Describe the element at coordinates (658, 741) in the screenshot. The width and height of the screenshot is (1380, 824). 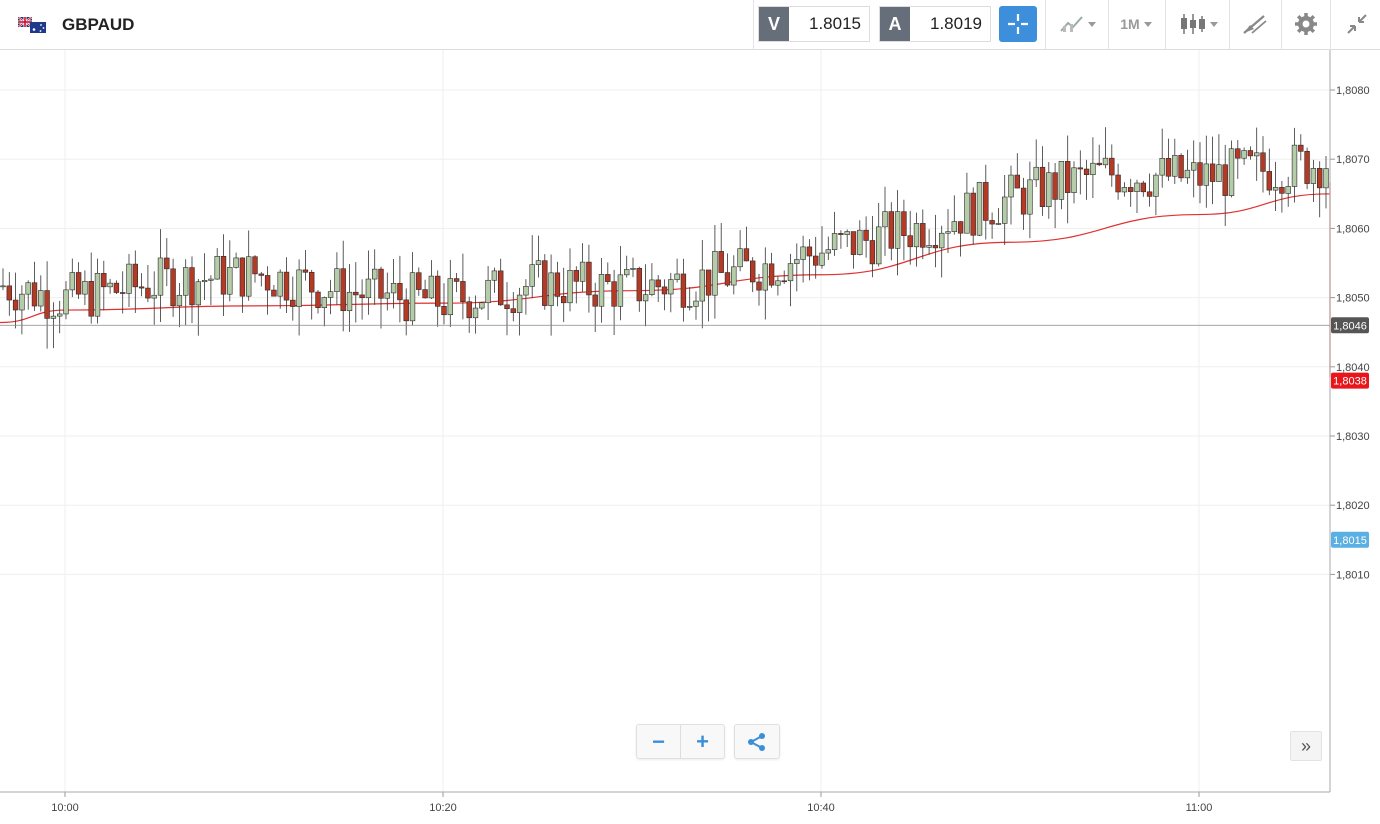
I see `zoom-out-button: −` at that location.